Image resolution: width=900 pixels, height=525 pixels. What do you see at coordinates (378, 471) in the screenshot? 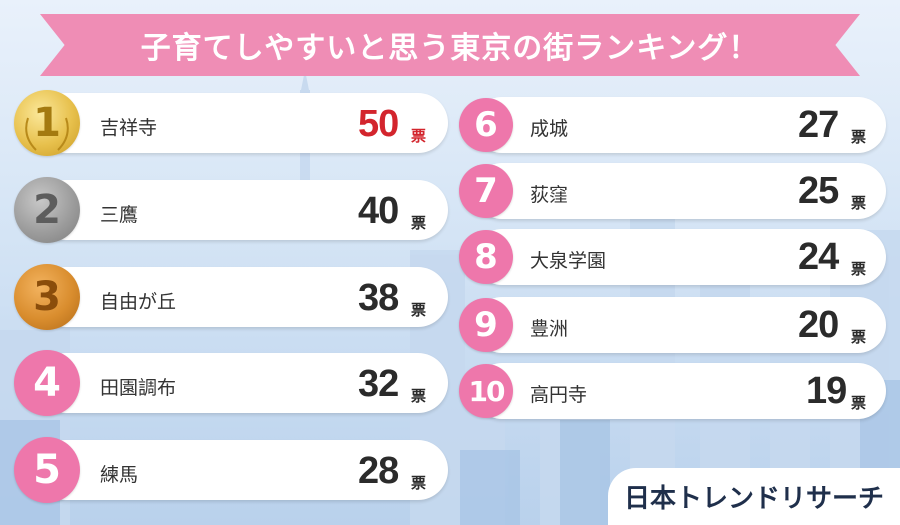
I see `vote-count: 28` at bounding box center [378, 471].